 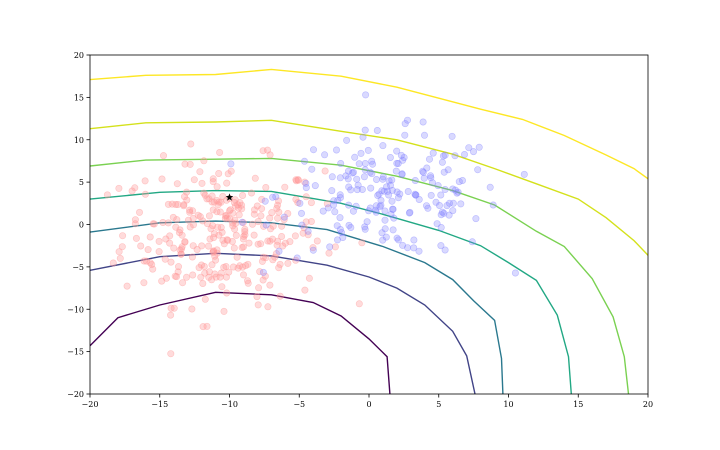 What do you see at coordinates (508, 404) in the screenshot?
I see `x-tick-label: 10` at bounding box center [508, 404].